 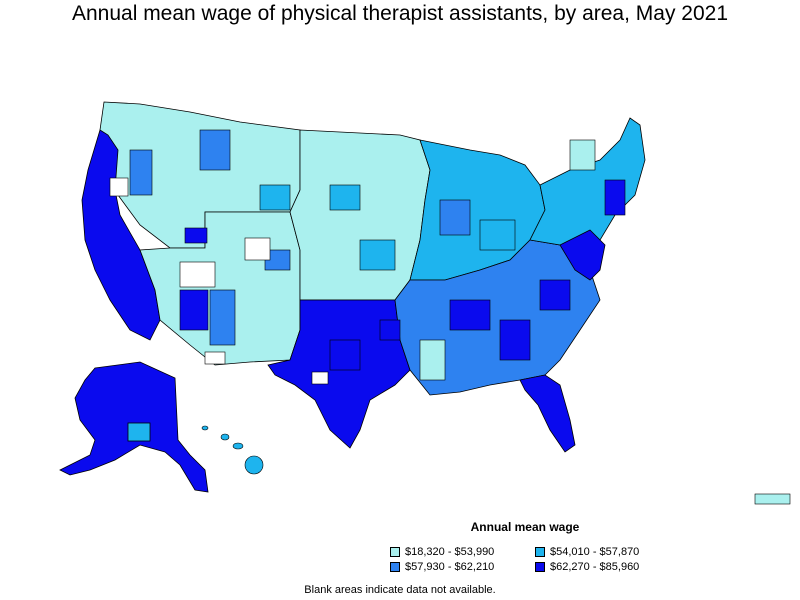 What do you see at coordinates (497, 317) in the screenshot?
I see `region-south` at bounding box center [497, 317].